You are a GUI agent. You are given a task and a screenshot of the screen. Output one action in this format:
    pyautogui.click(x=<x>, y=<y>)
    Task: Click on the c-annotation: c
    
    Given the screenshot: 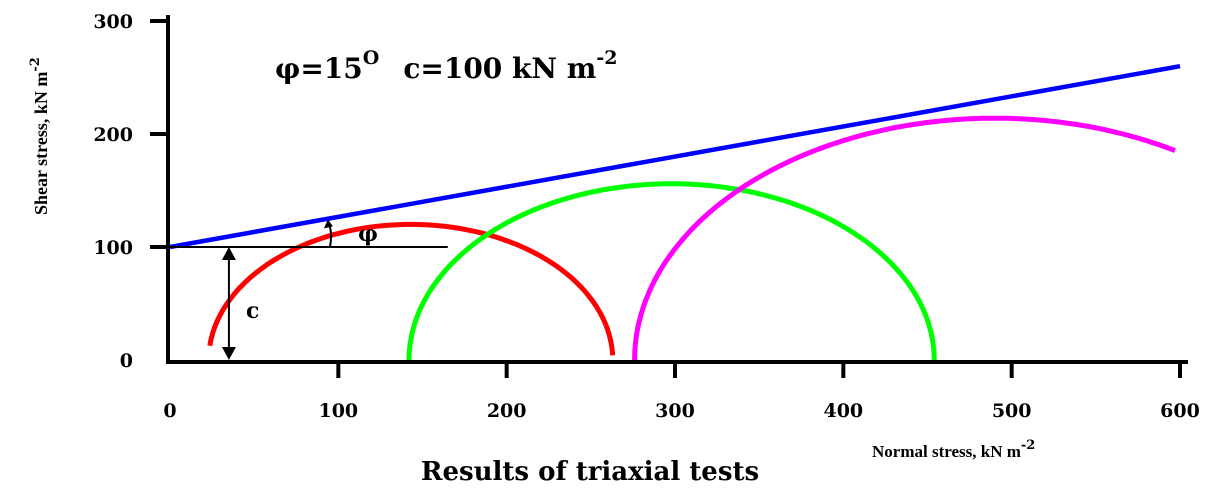 What is the action you would take?
    pyautogui.click(x=252, y=311)
    